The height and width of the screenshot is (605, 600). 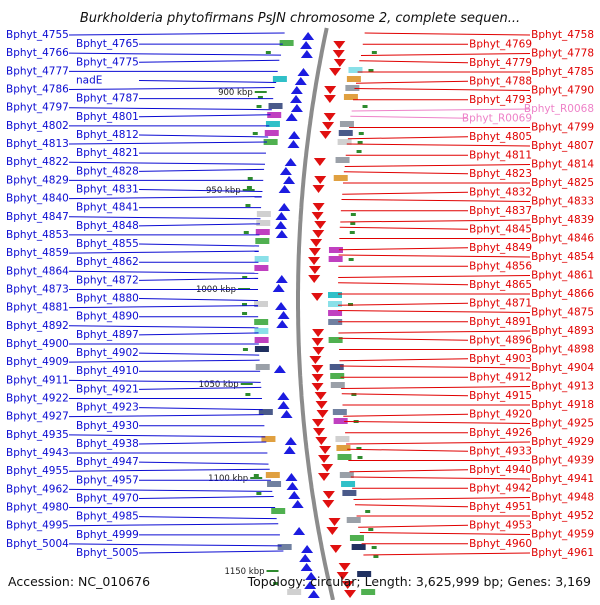 I want to click on gene-label: Bphyt_4779, so click(x=500, y=63).